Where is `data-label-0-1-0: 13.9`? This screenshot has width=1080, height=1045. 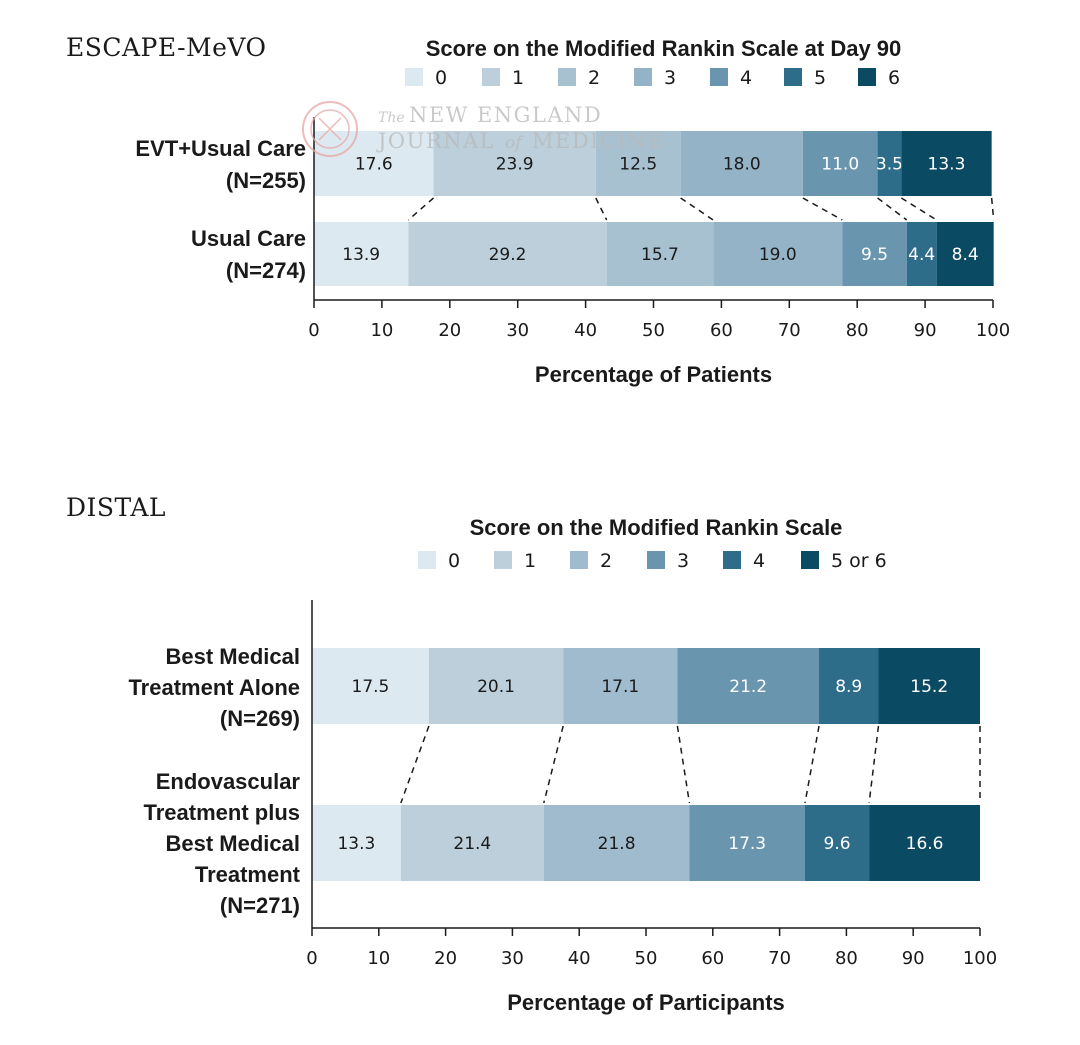 data-label-0-1-0: 13.9 is located at coordinates (361, 255).